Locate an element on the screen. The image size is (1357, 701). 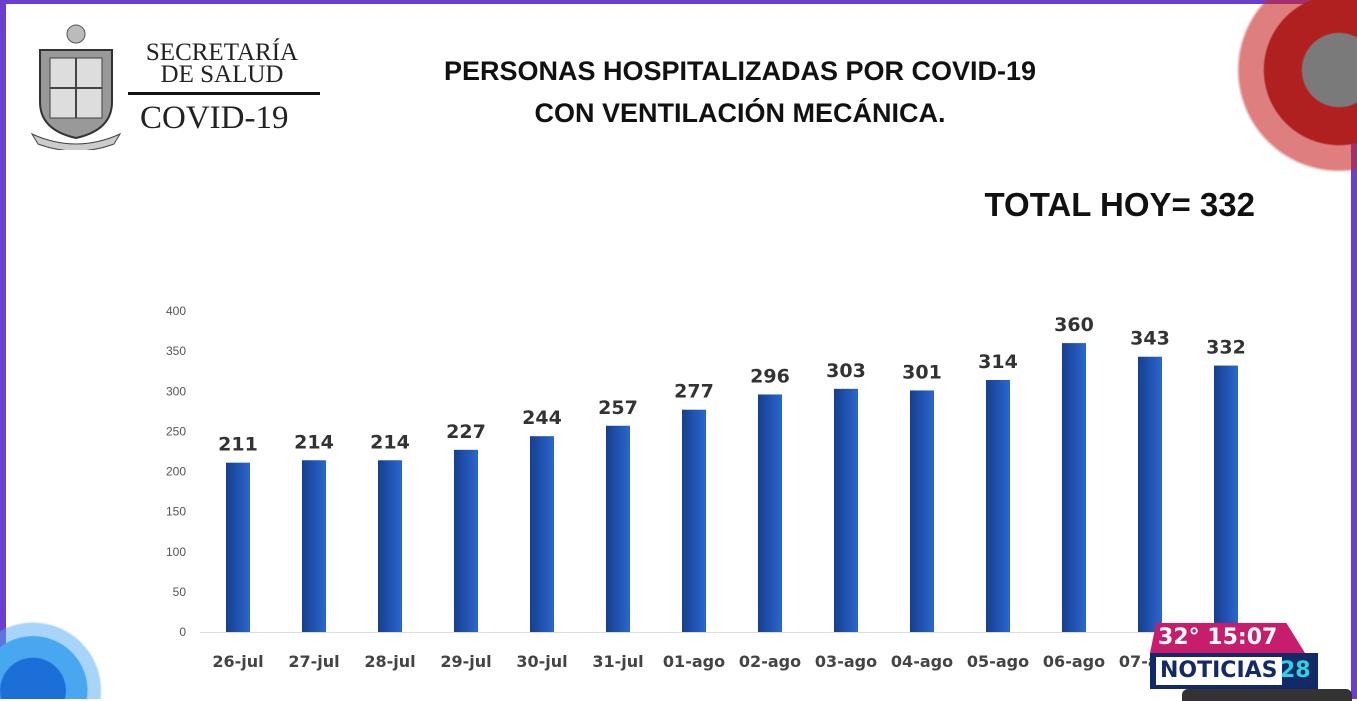
logo-text: SECRETARÍA DE SALUD is located at coordinates (222, 63).